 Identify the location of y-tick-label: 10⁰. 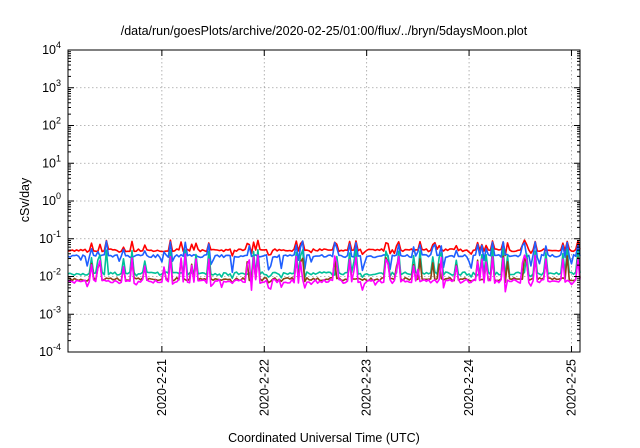
(51, 199).